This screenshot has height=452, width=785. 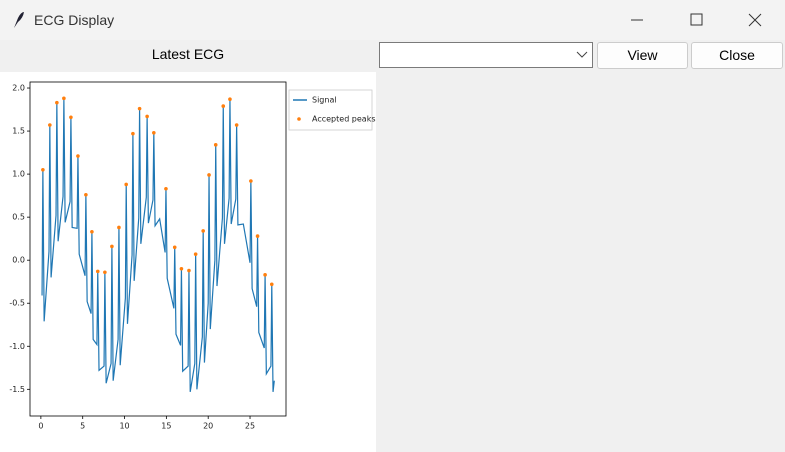 I want to click on panel-label: Latest ECG, so click(x=188, y=54).